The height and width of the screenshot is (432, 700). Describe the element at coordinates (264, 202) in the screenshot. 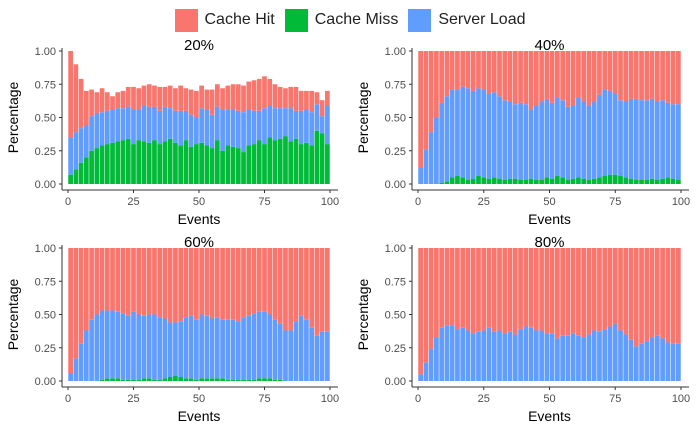

I see `x-tick-label: 75` at that location.